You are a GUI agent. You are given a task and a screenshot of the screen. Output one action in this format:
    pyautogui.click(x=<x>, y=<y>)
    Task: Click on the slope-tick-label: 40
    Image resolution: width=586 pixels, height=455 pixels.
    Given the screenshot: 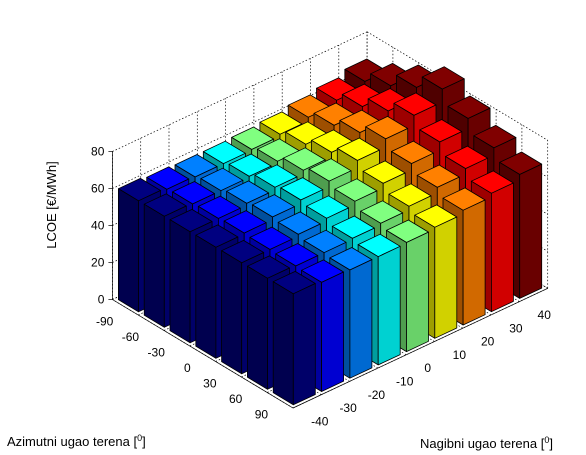 What is the action you would take?
    pyautogui.click(x=545, y=315)
    